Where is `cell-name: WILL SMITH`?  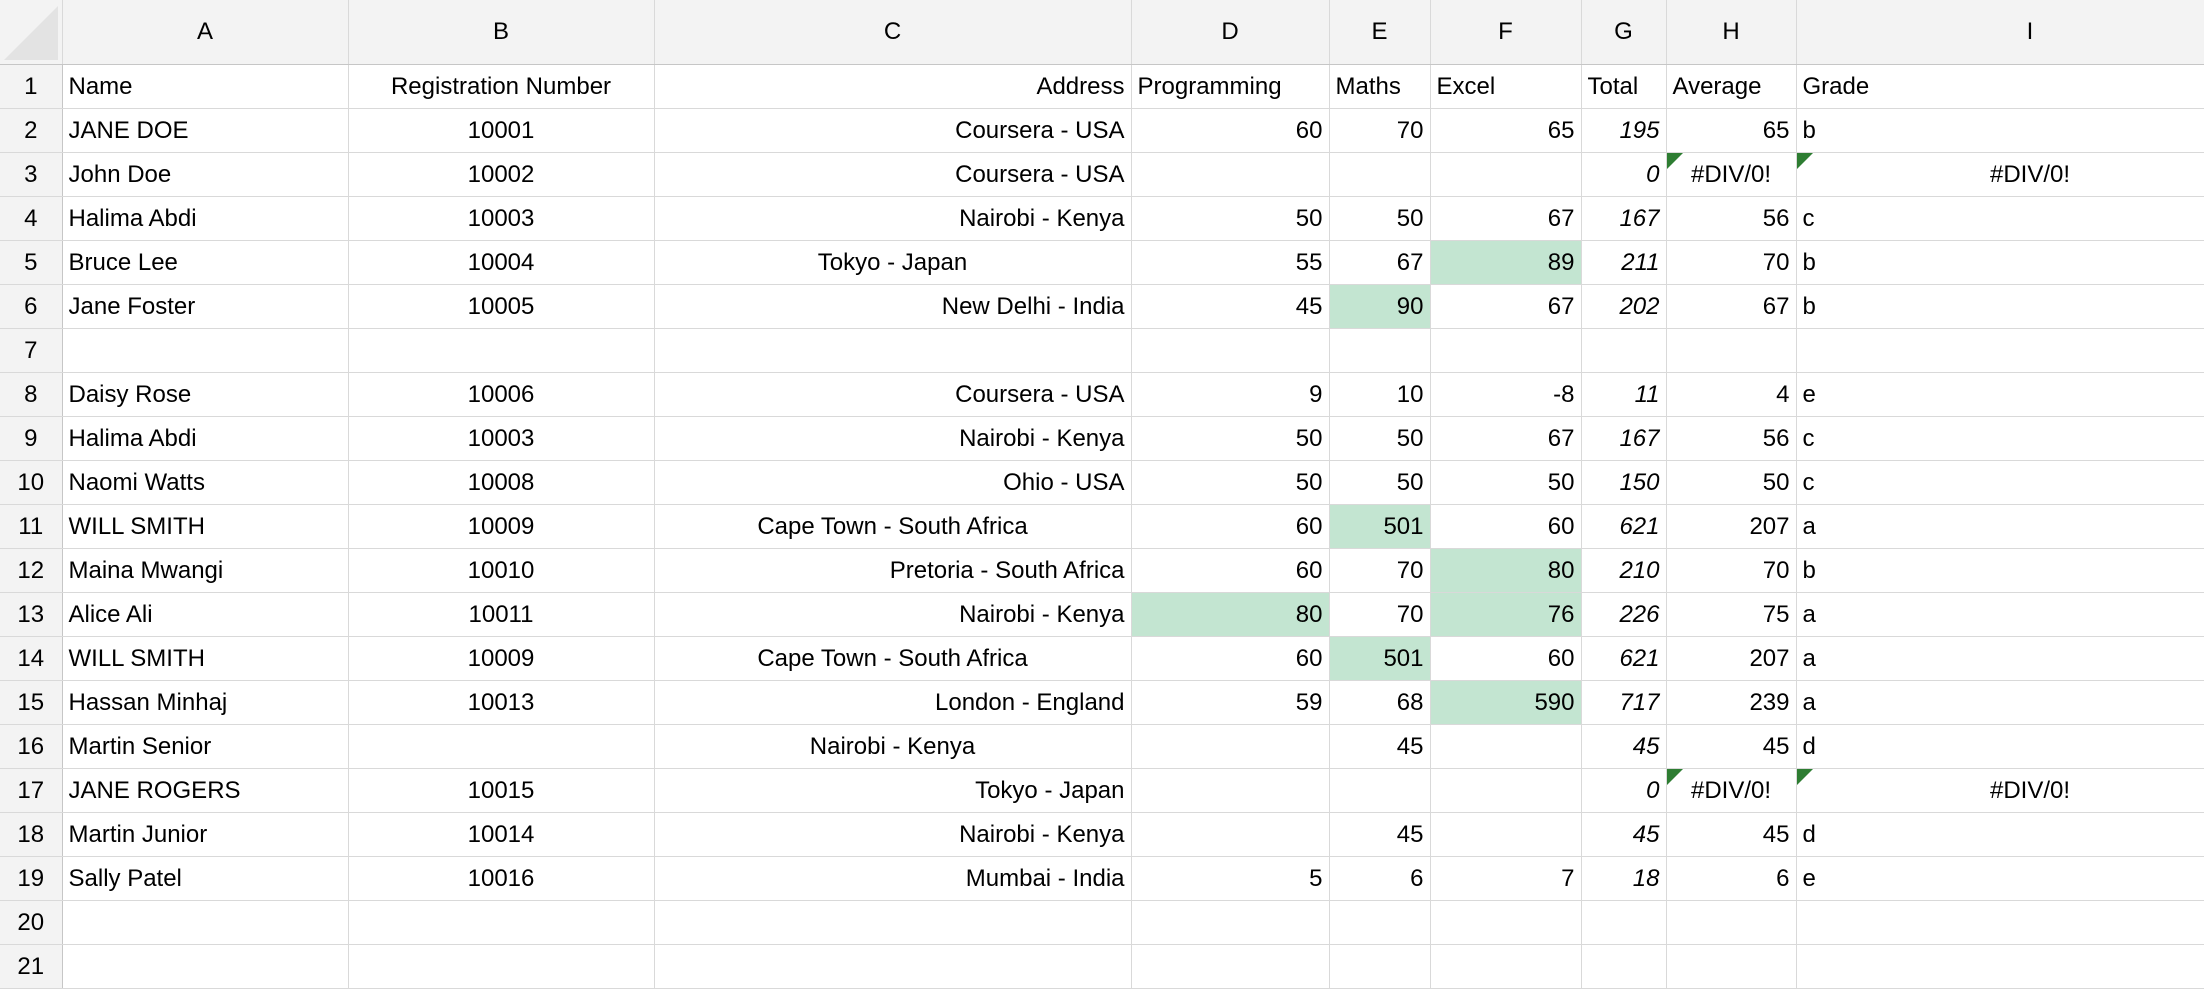
cell-name: WILL SMITH is located at coordinates (205, 526).